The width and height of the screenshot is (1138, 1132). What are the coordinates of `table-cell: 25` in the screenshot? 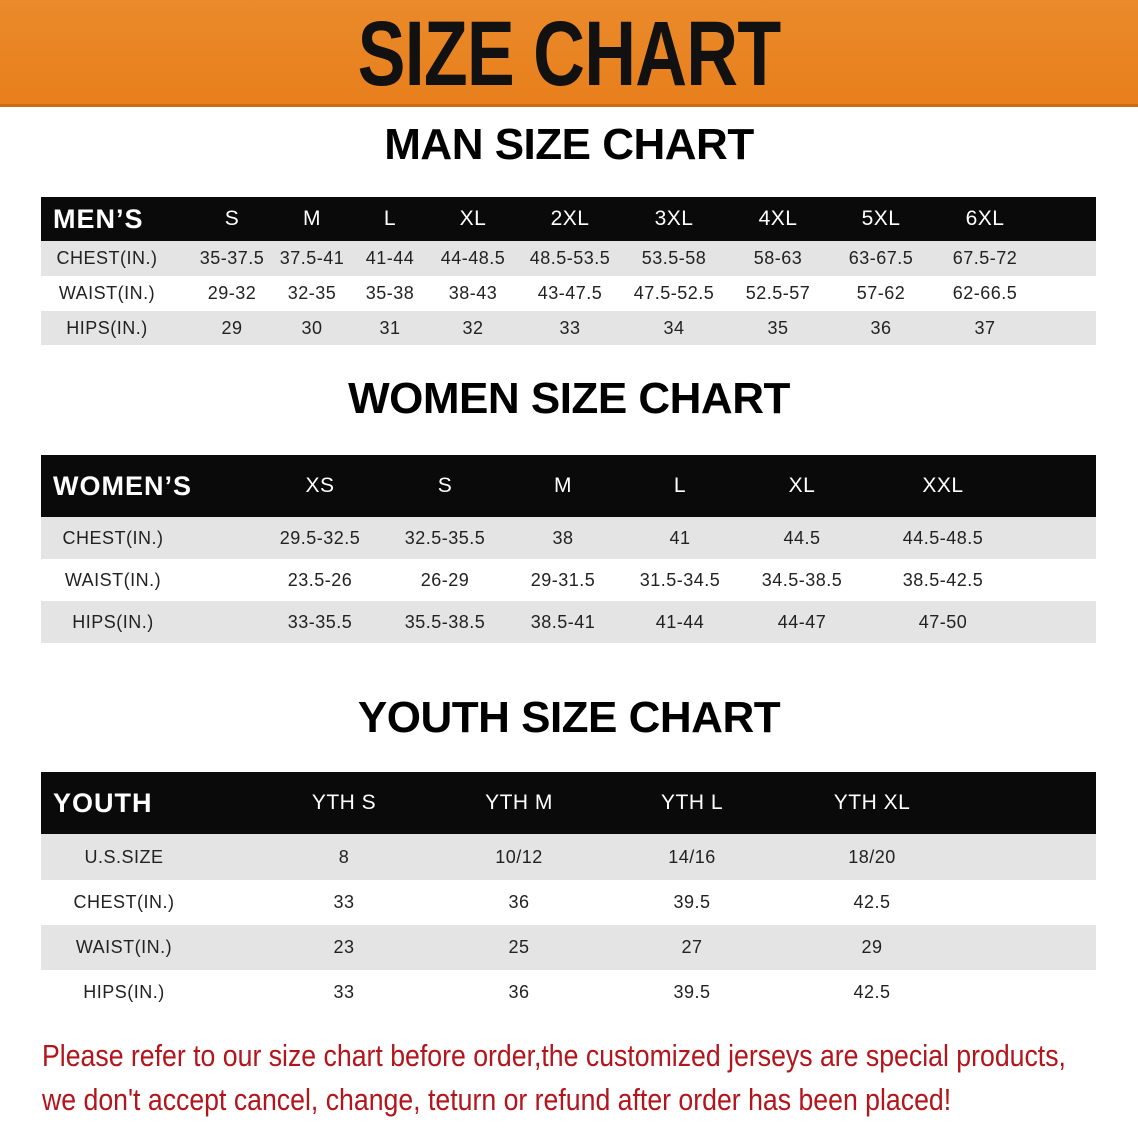 It's located at (519, 947).